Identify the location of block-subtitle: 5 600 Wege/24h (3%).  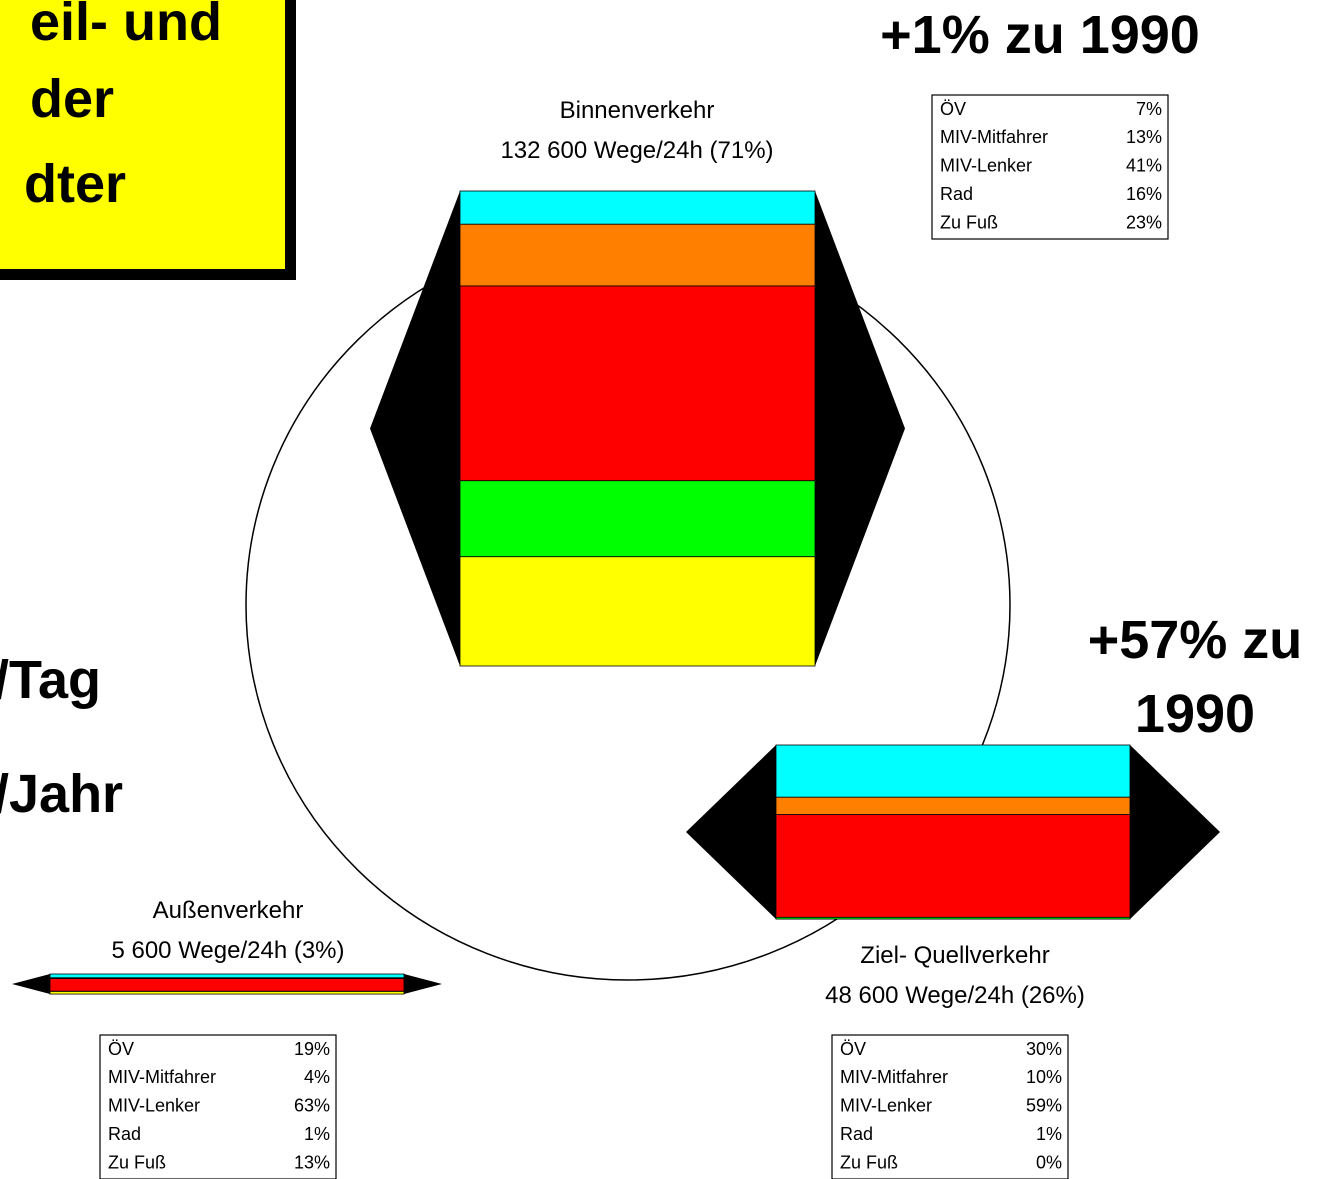
(227, 950).